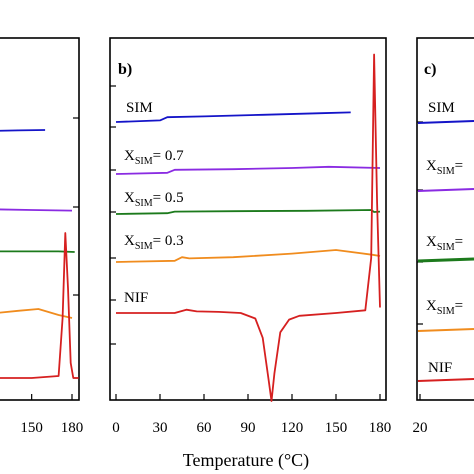 The image size is (474, 474). What do you see at coordinates (144, 161) in the screenshot?
I see `label-x07-sub: SIM` at bounding box center [144, 161].